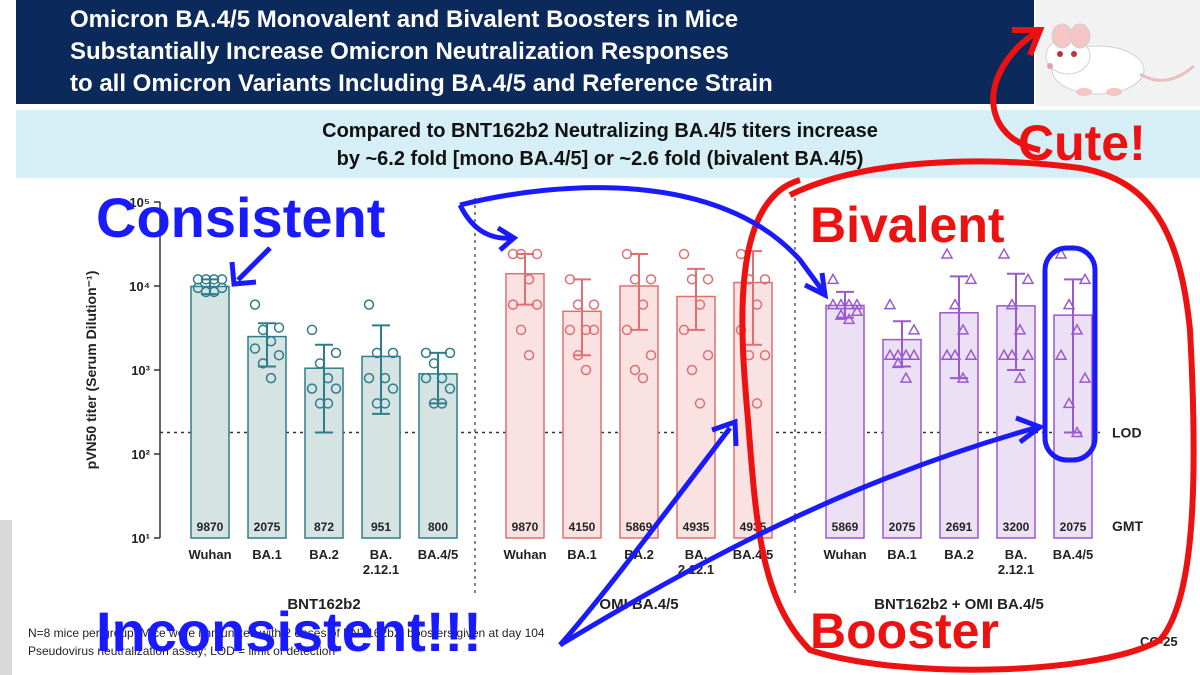 This screenshot has height=675, width=1200. What do you see at coordinates (959, 527) in the screenshot?
I see `gmt-value: 2691` at bounding box center [959, 527].